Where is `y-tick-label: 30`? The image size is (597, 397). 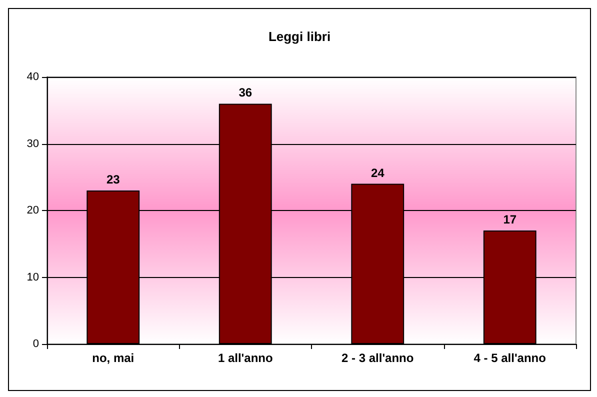
y-tick-label: 30 is located at coordinates (32, 144).